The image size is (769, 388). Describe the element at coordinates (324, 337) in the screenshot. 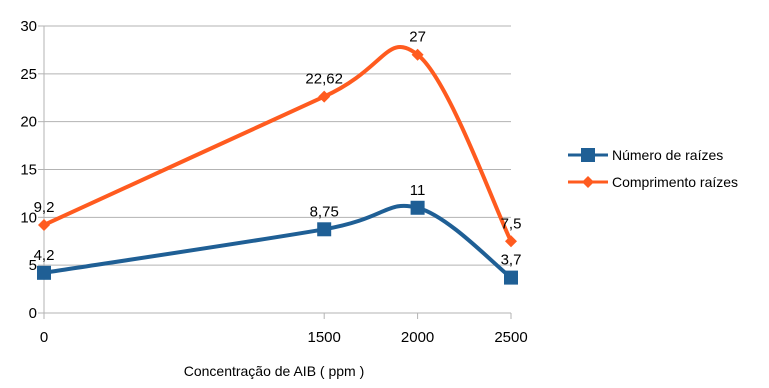

I see `x-tick-label: 1500` at that location.